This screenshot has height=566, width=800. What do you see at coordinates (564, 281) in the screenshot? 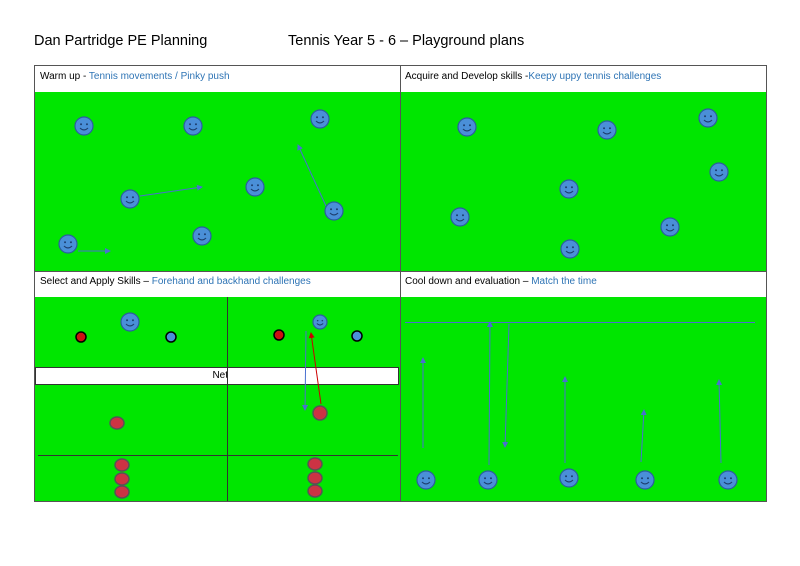
I see `cooldown-detail: Match the time` at bounding box center [564, 281].